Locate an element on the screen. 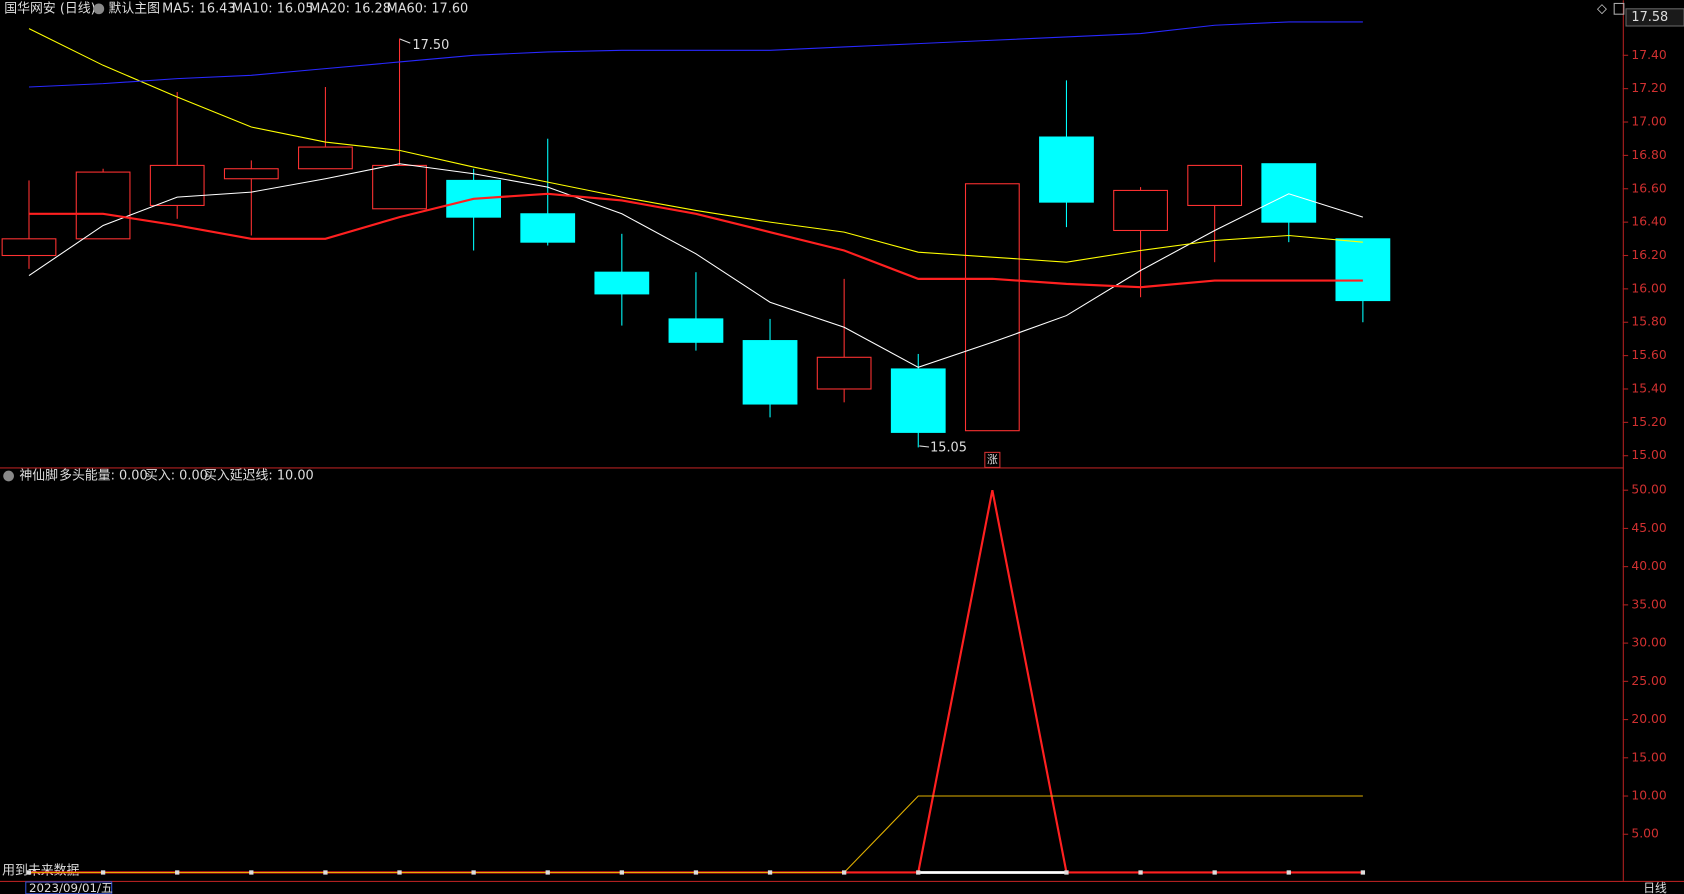 Image resolution: width=1684 pixels, height=894 pixels. y-tick-label: 5.00 is located at coordinates (1645, 834).